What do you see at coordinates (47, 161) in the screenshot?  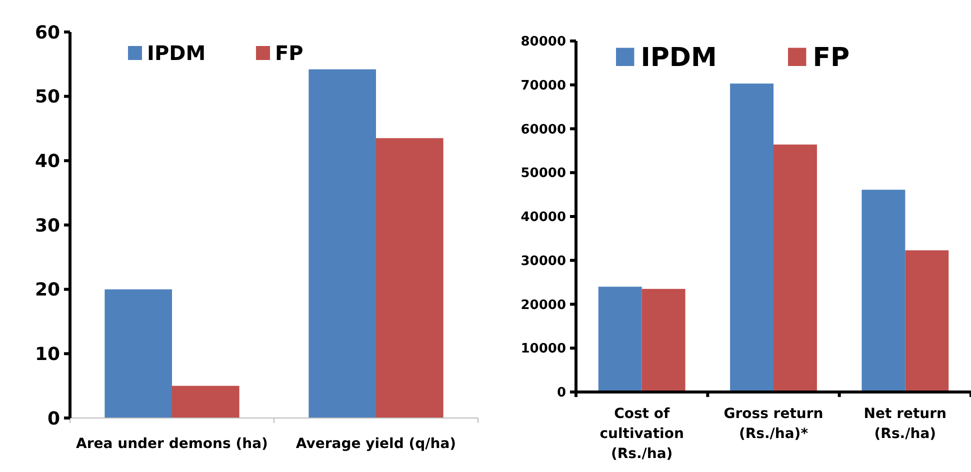 I see `y-tick-label: 40` at bounding box center [47, 161].